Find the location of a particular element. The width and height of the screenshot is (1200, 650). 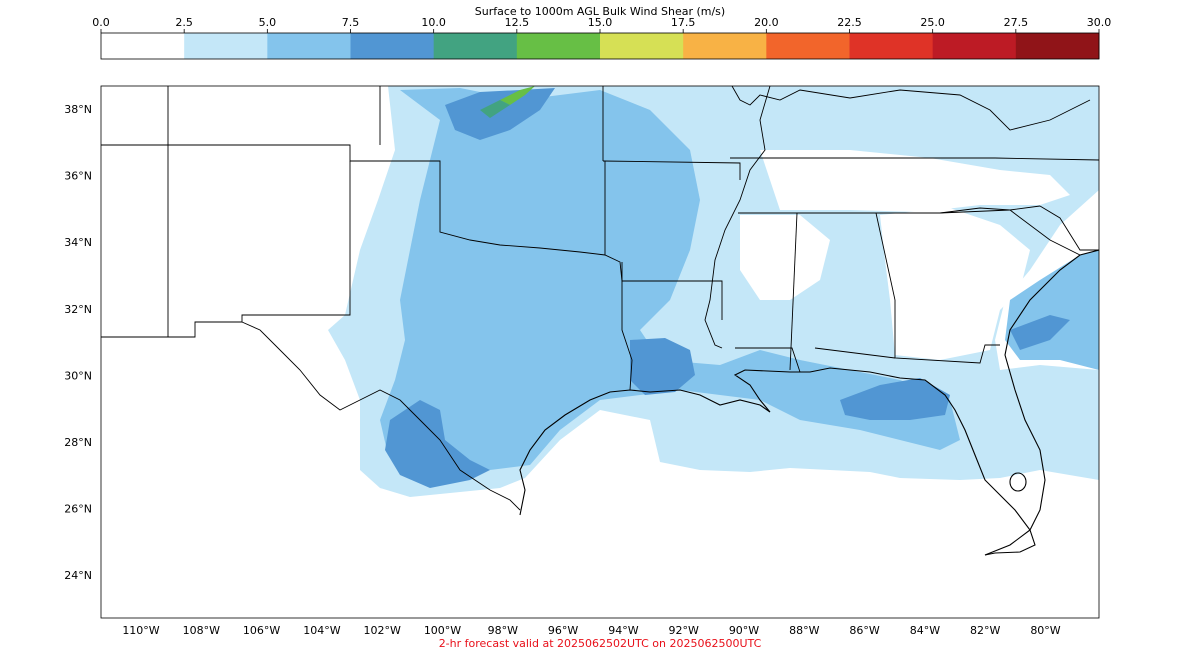

longitude-label: 108°W is located at coordinates (201, 630).